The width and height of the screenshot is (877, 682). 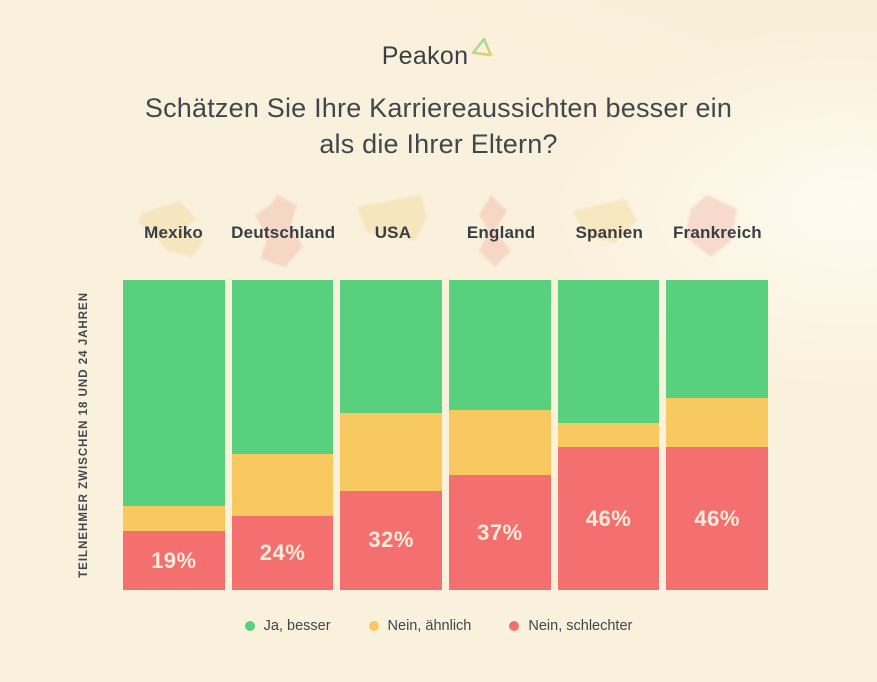 I want to click on country-label: Mexiko, so click(x=173, y=232).